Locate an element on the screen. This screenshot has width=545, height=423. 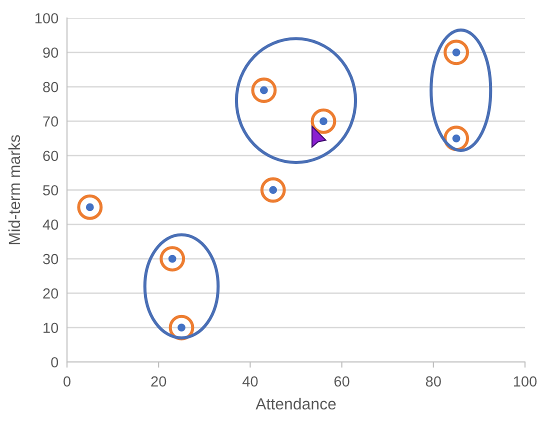
y-tick-label: 40 is located at coordinates (50, 225).